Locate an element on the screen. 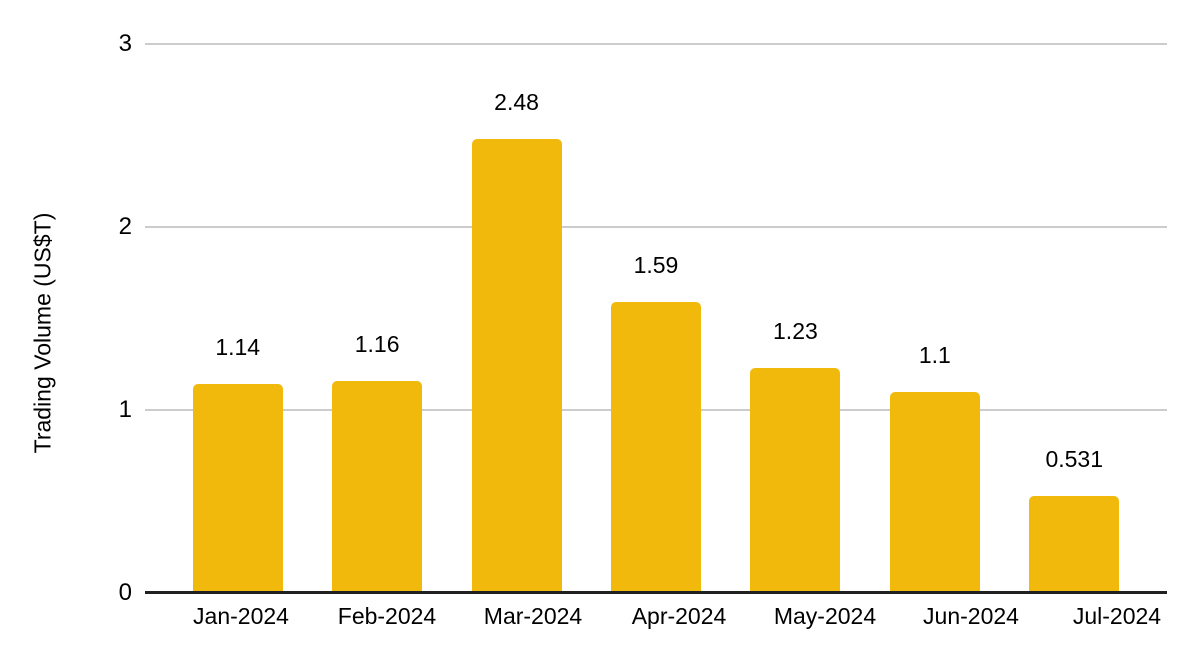 Image resolution: width=1200 pixels, height=662 pixels. bar-value-label: 1.16 is located at coordinates (377, 343).